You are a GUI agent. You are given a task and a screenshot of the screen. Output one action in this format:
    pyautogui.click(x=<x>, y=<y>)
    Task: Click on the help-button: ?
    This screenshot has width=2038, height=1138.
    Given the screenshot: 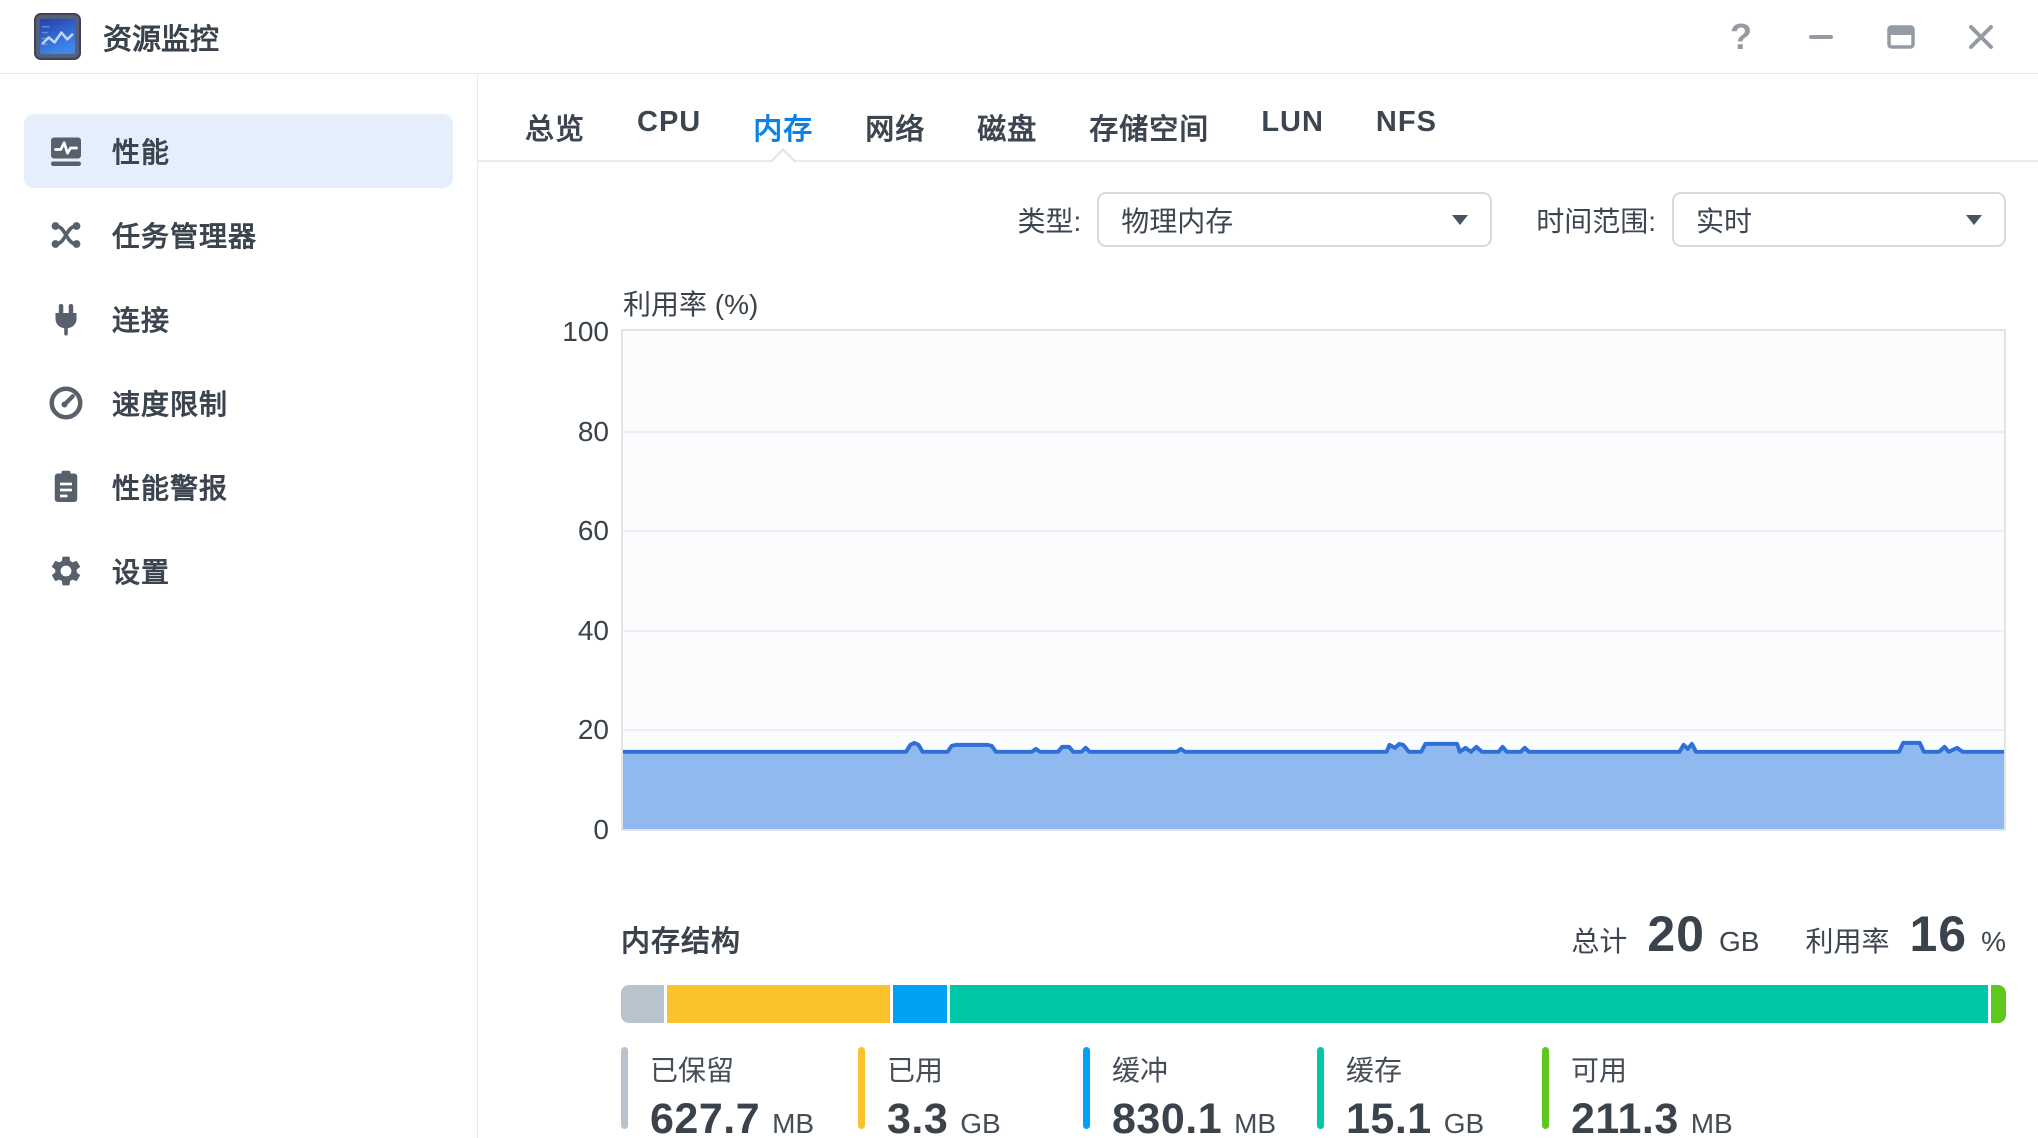 What is the action you would take?
    pyautogui.click(x=1741, y=36)
    